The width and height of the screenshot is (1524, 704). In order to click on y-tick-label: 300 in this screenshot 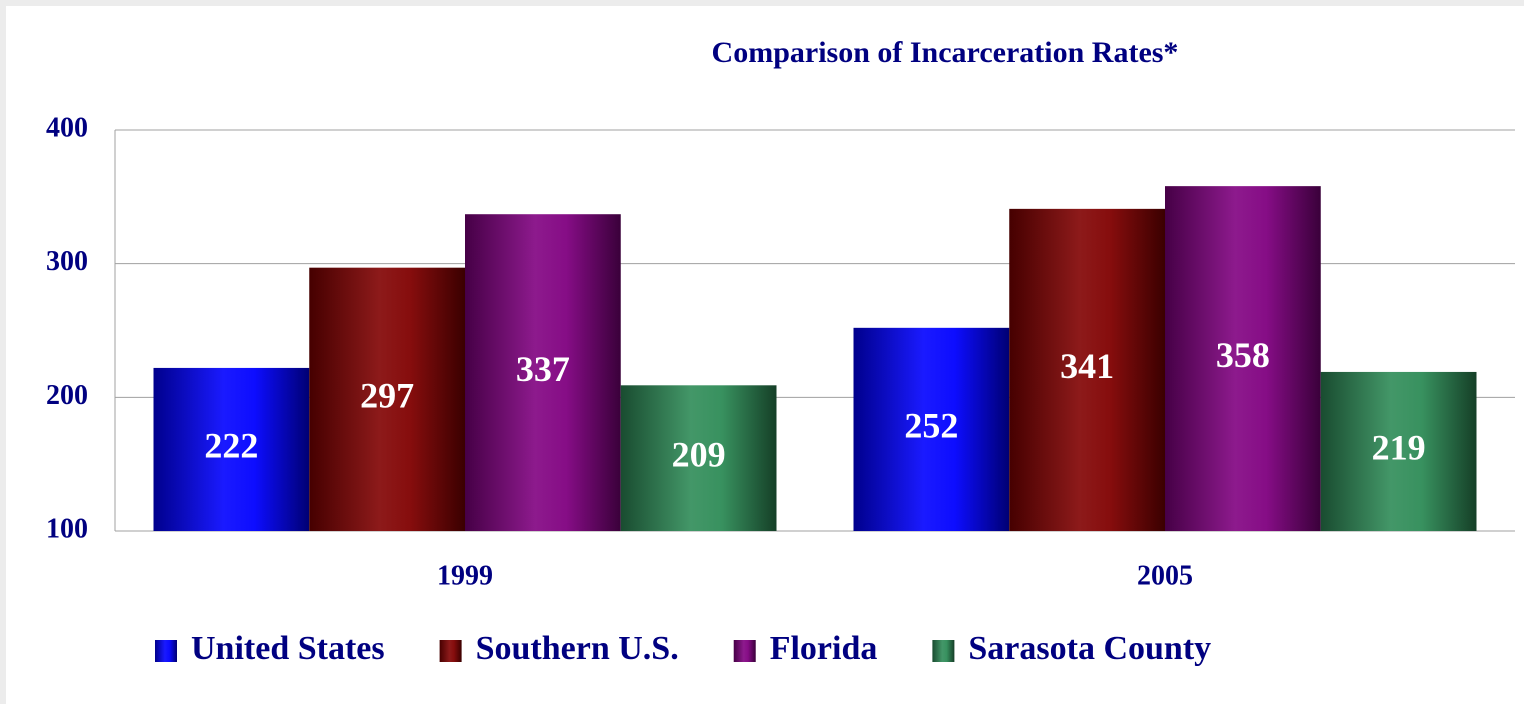, I will do `click(67, 261)`.